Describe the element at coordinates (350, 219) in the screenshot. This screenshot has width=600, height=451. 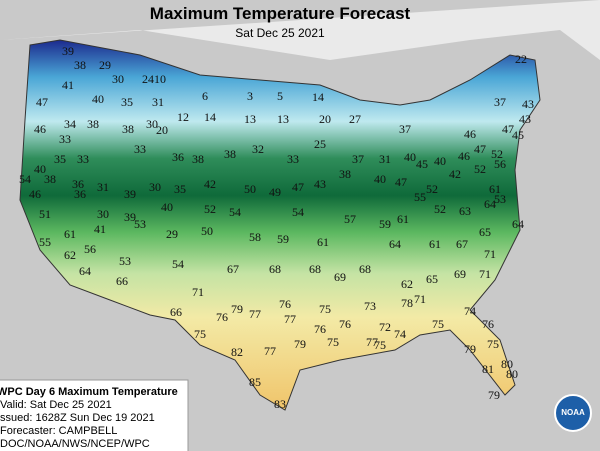
I see `temperature-label: 57` at that location.